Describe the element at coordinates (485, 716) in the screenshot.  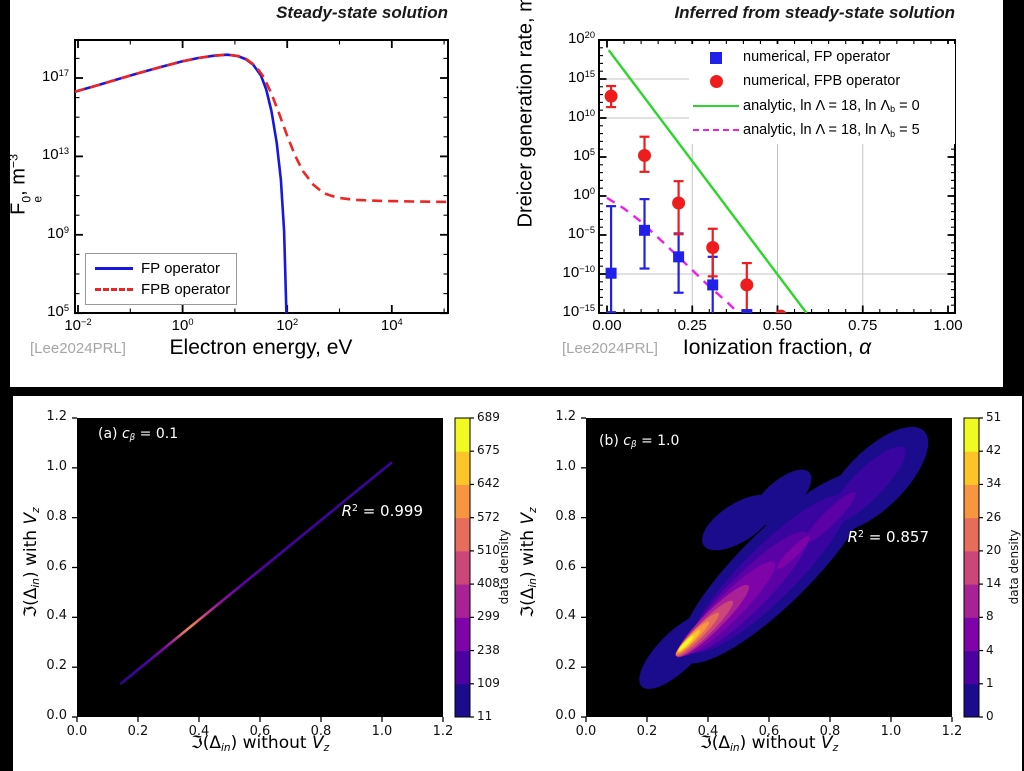
I see `colorbar-tick-label: 11` at that location.